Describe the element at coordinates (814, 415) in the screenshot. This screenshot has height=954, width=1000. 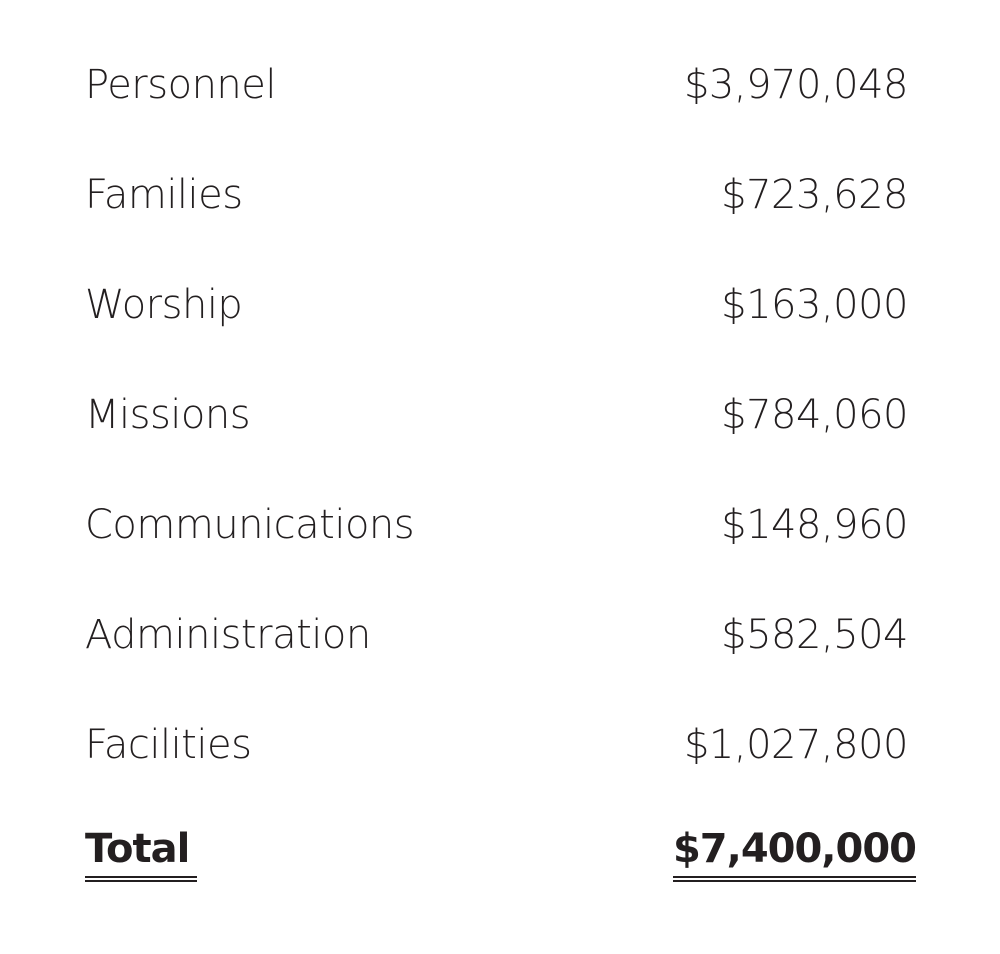
I see `row-amount: $784,060` at that location.